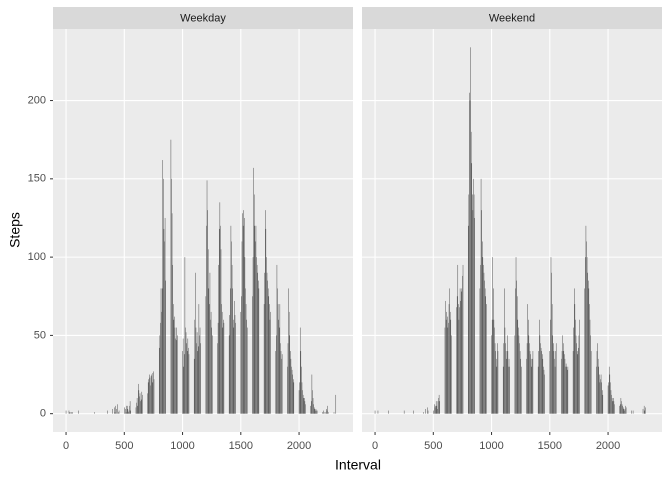  I want to click on strip-label: Weekend, so click(512, 18).